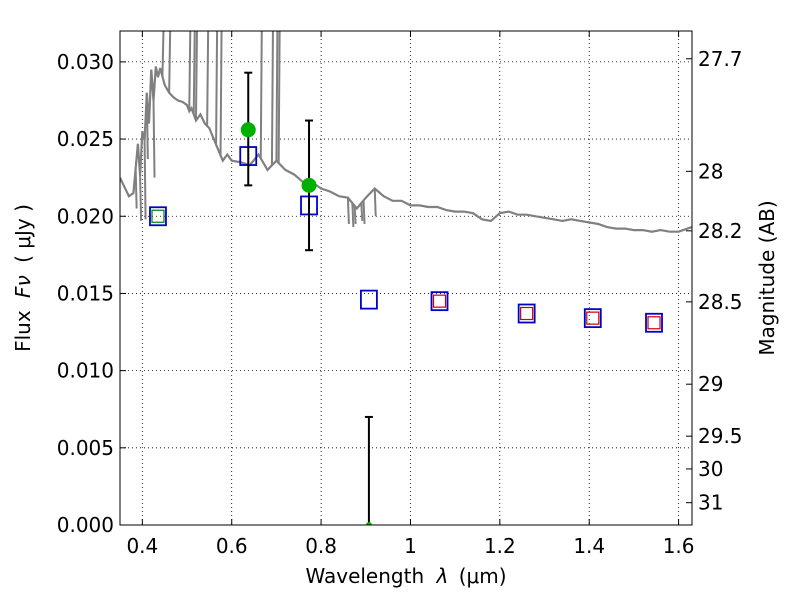 Image resolution: width=800 pixels, height=600 pixels. I want to click on model-point-green-square, so click(158, 216).